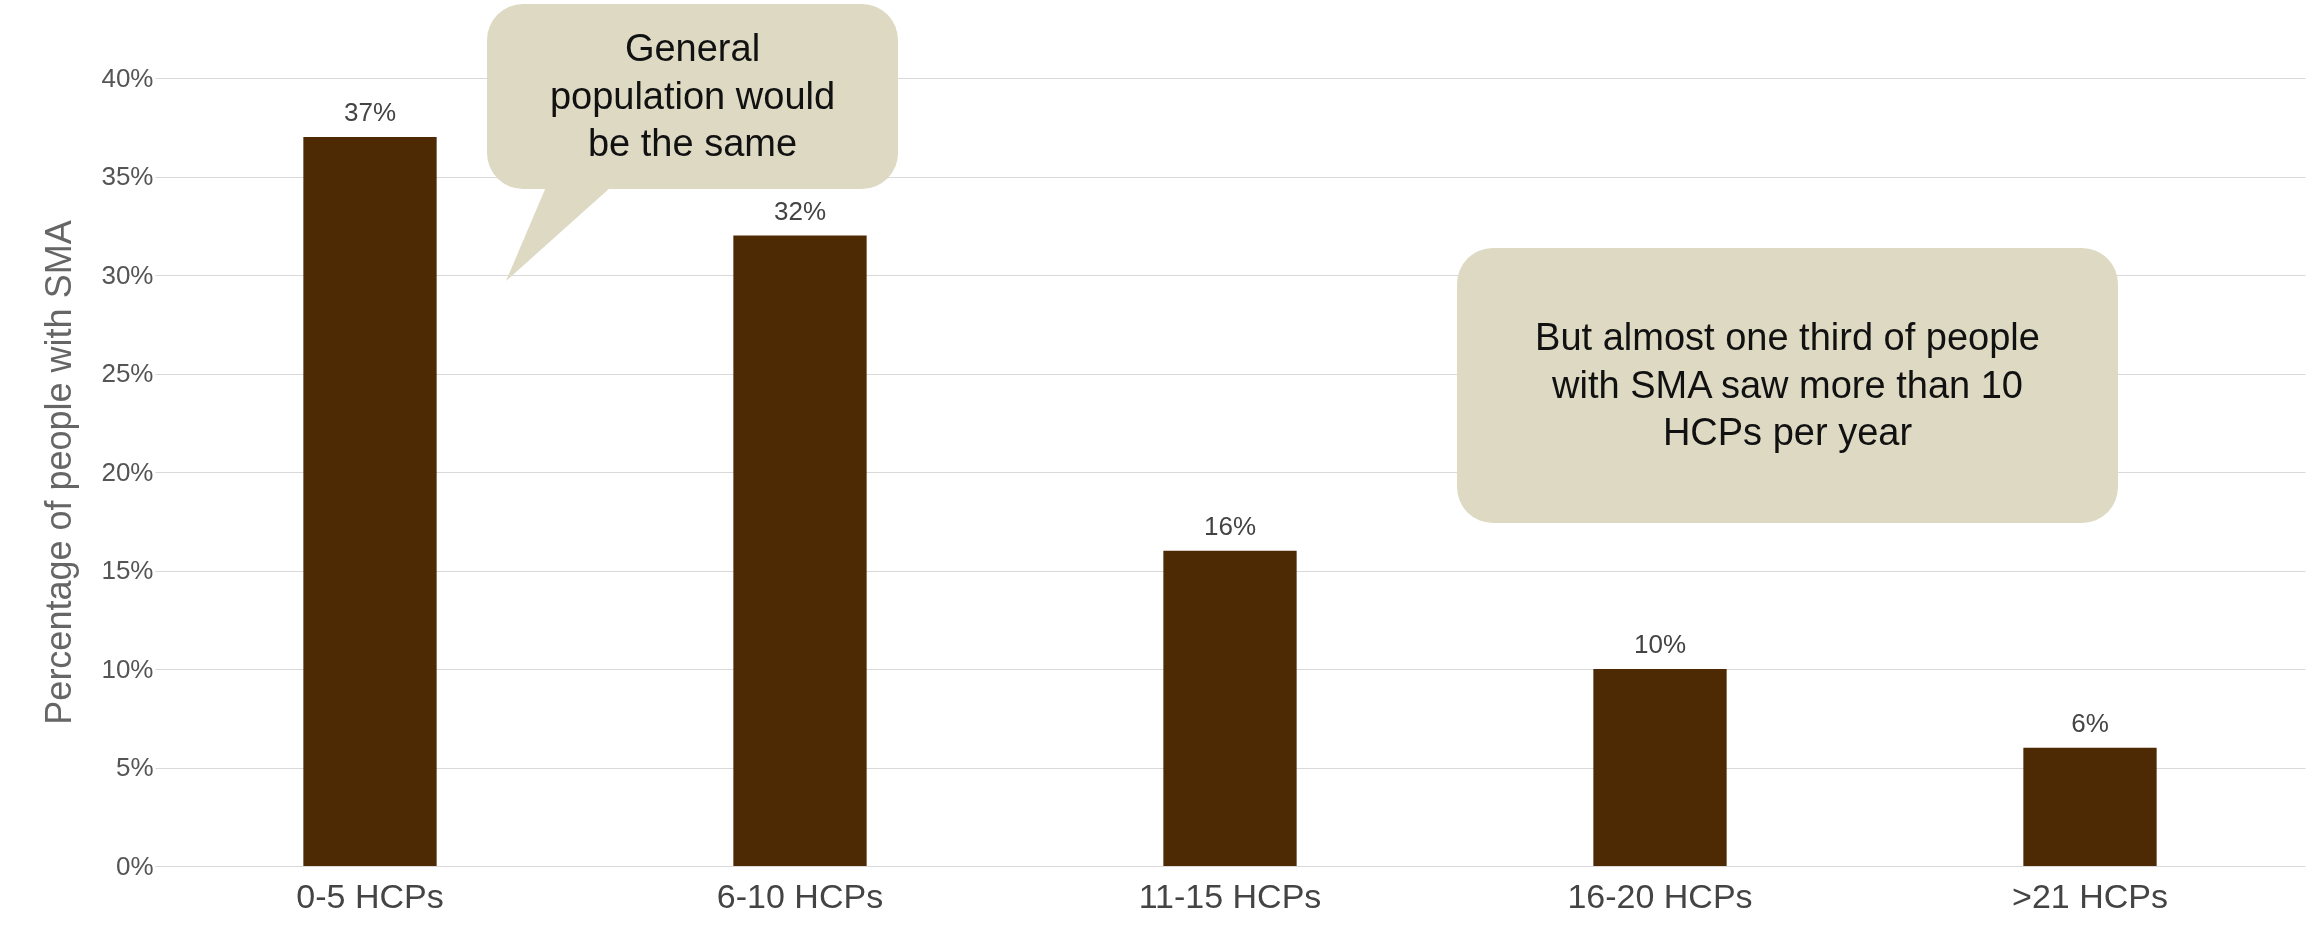 The width and height of the screenshot is (2315, 946). Describe the element at coordinates (127, 176) in the screenshot. I see `y-tick-label: 35%` at that location.